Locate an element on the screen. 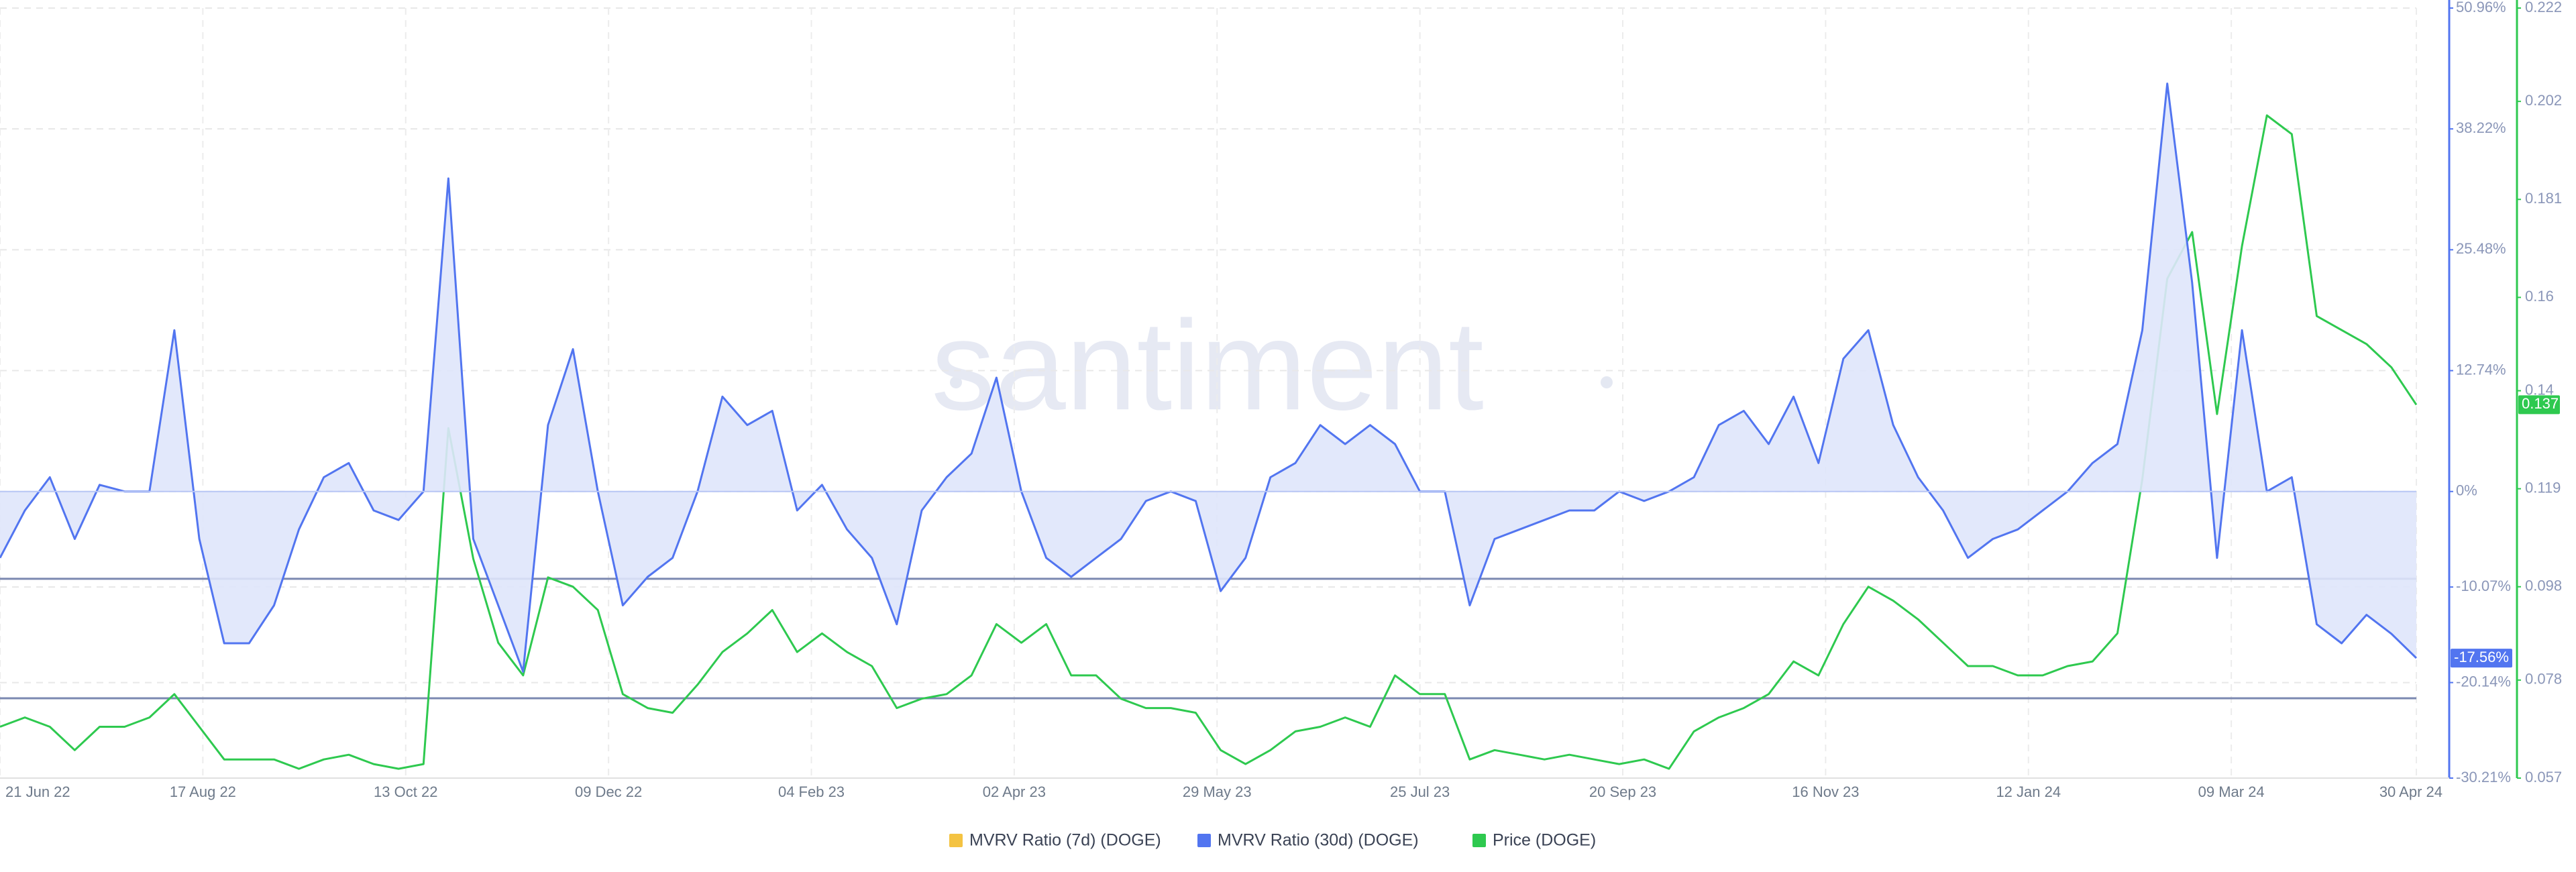 The height and width of the screenshot is (872, 2576). y2-tick-label: 0.057 is located at coordinates (2543, 777).